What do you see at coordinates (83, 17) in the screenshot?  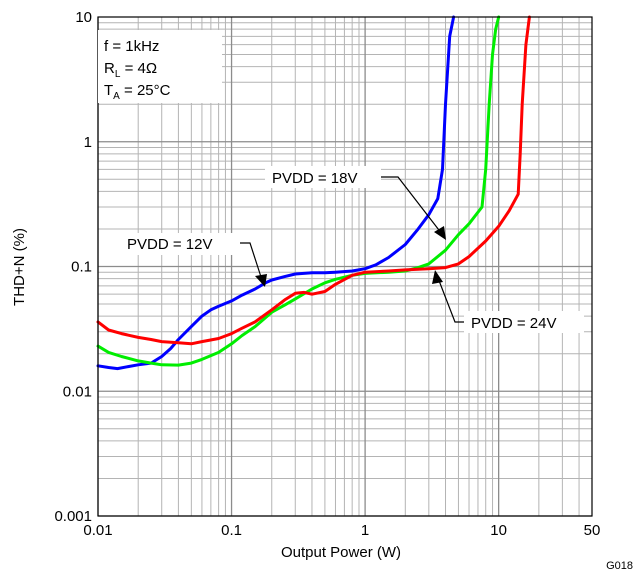 I see `y-tick-label: 10` at bounding box center [83, 17].